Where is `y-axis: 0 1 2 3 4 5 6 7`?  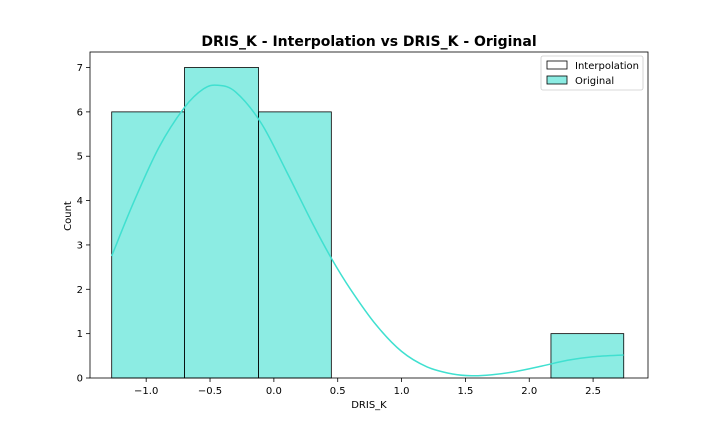 y-axis: 0 1 2 3 4 5 6 7 is located at coordinates (83, 224).